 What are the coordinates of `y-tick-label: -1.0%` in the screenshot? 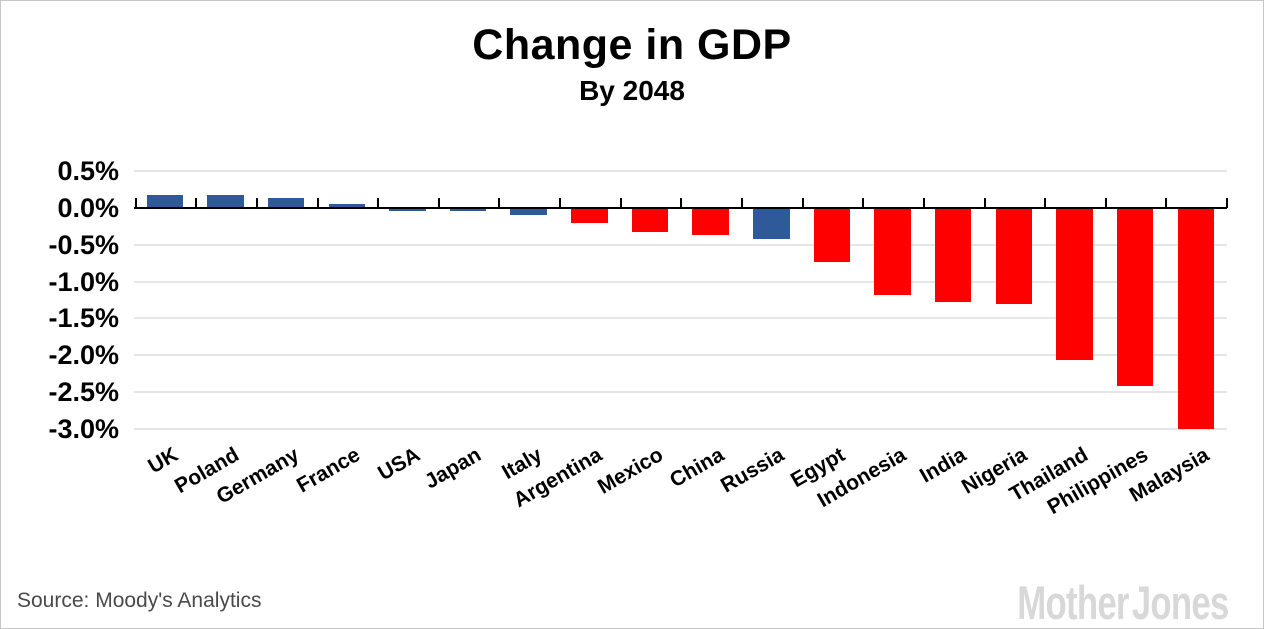 It's located at (83, 281).